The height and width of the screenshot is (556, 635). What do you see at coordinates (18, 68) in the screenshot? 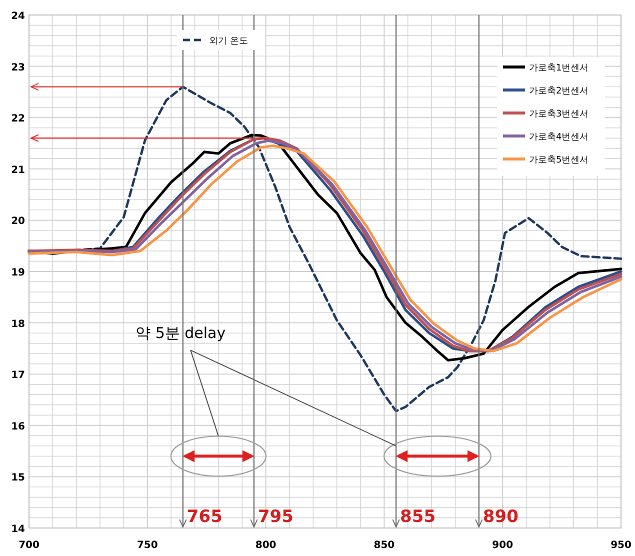
I see `y-tick-label: 23` at bounding box center [18, 68].